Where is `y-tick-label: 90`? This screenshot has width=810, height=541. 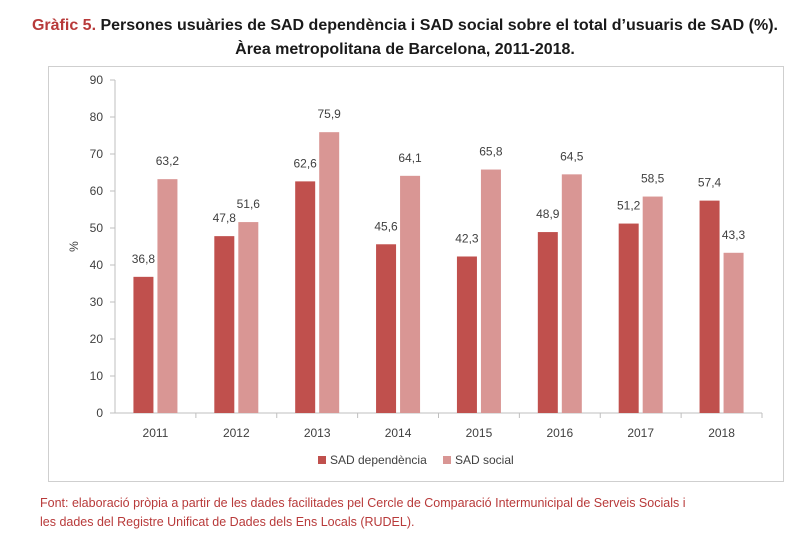 y-tick-label: 90 is located at coordinates (97, 80).